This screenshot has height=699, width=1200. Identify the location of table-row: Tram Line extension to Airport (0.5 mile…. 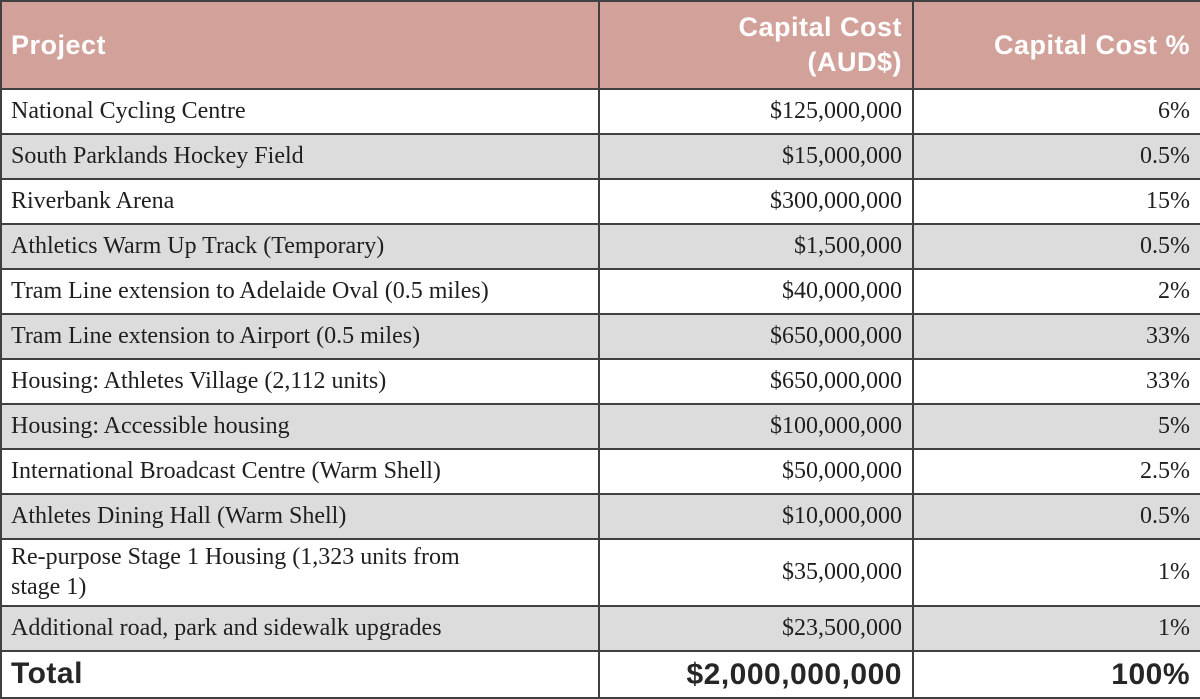
(600, 336).